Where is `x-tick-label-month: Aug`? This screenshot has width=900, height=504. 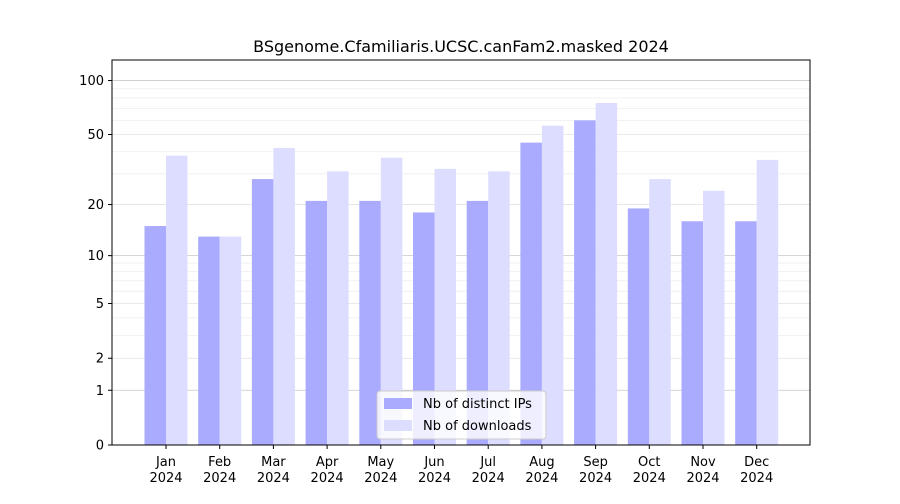
x-tick-label-month: Aug is located at coordinates (541, 462).